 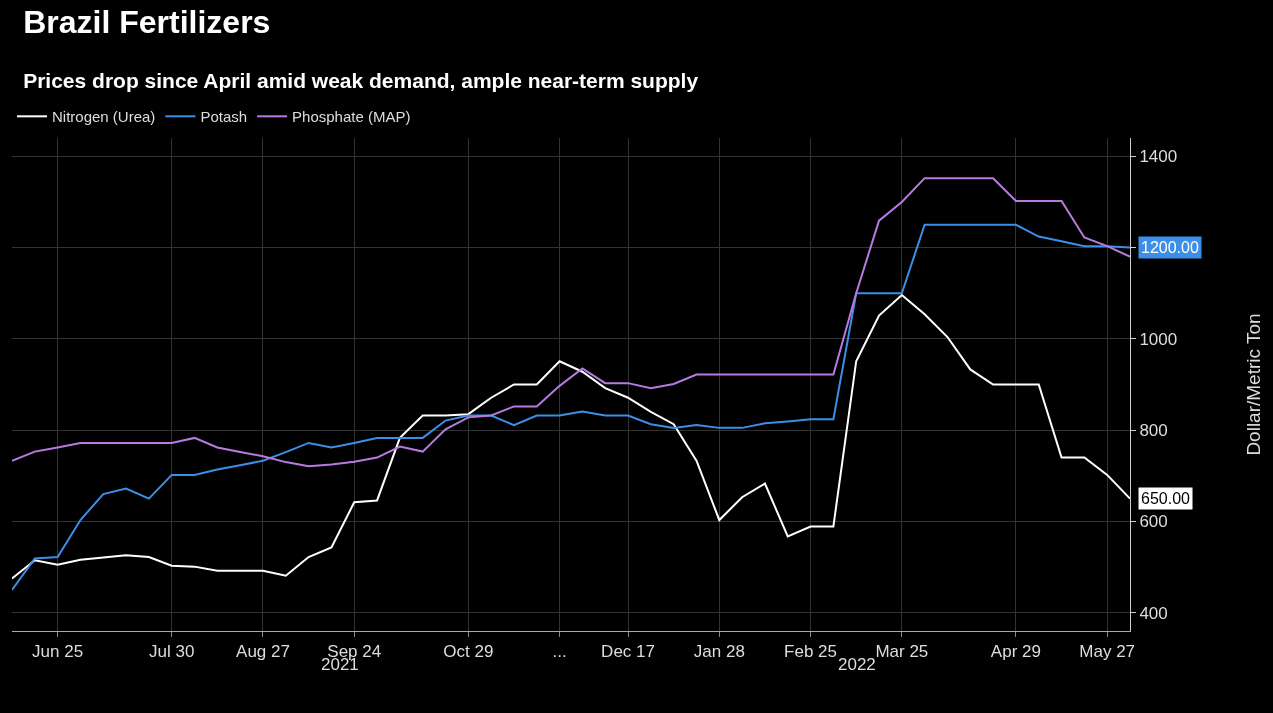 I want to click on legend-label: Potash, so click(x=224, y=117).